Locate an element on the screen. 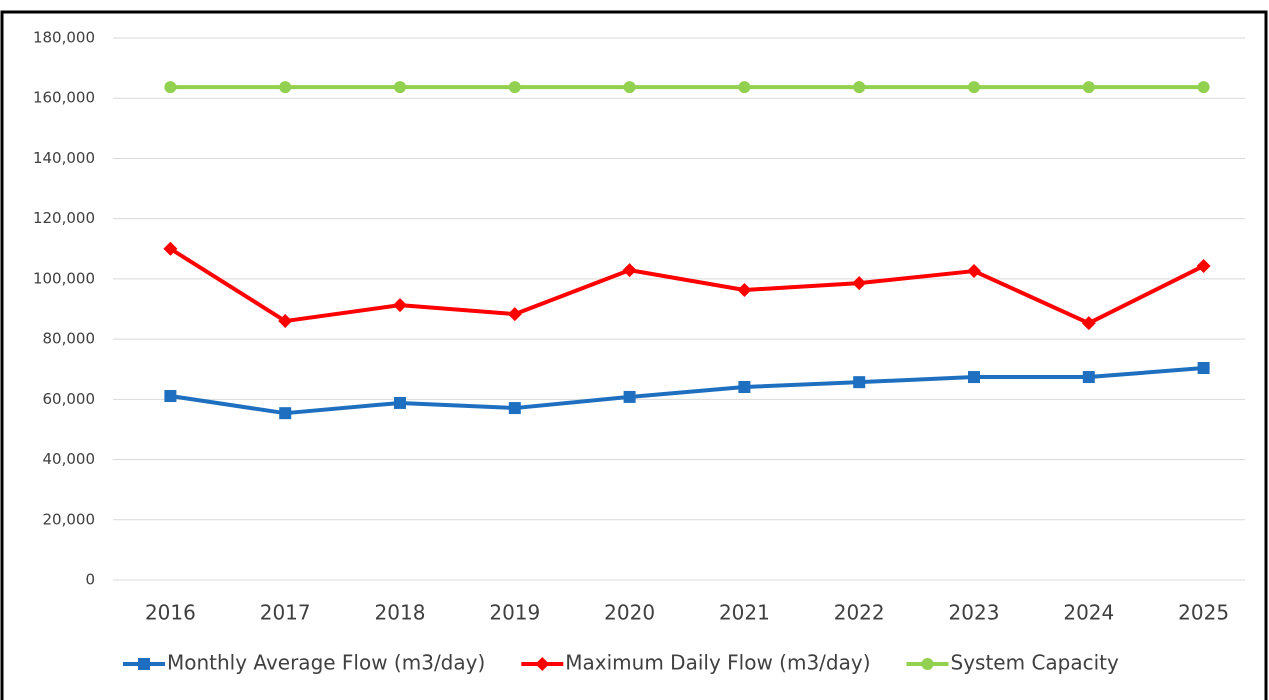  y-tick-label: 100,000 is located at coordinates (64, 278).